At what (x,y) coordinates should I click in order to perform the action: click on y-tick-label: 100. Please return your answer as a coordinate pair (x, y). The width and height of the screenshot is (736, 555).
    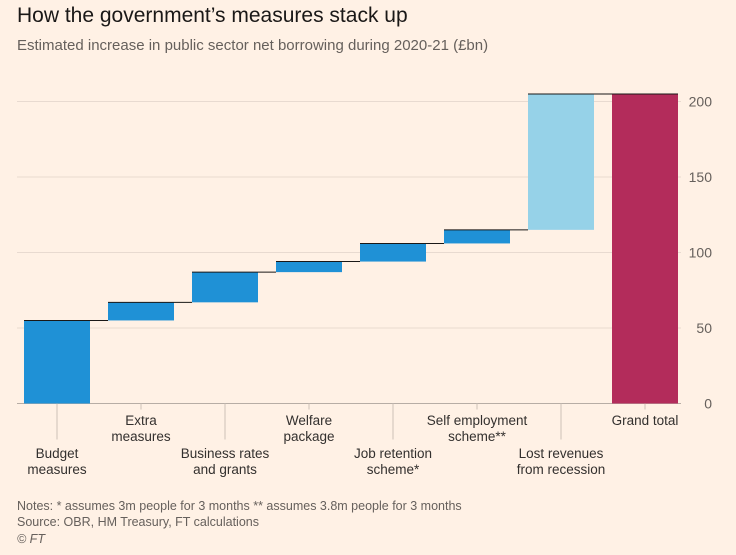
    Looking at the image, I should click on (701, 253).